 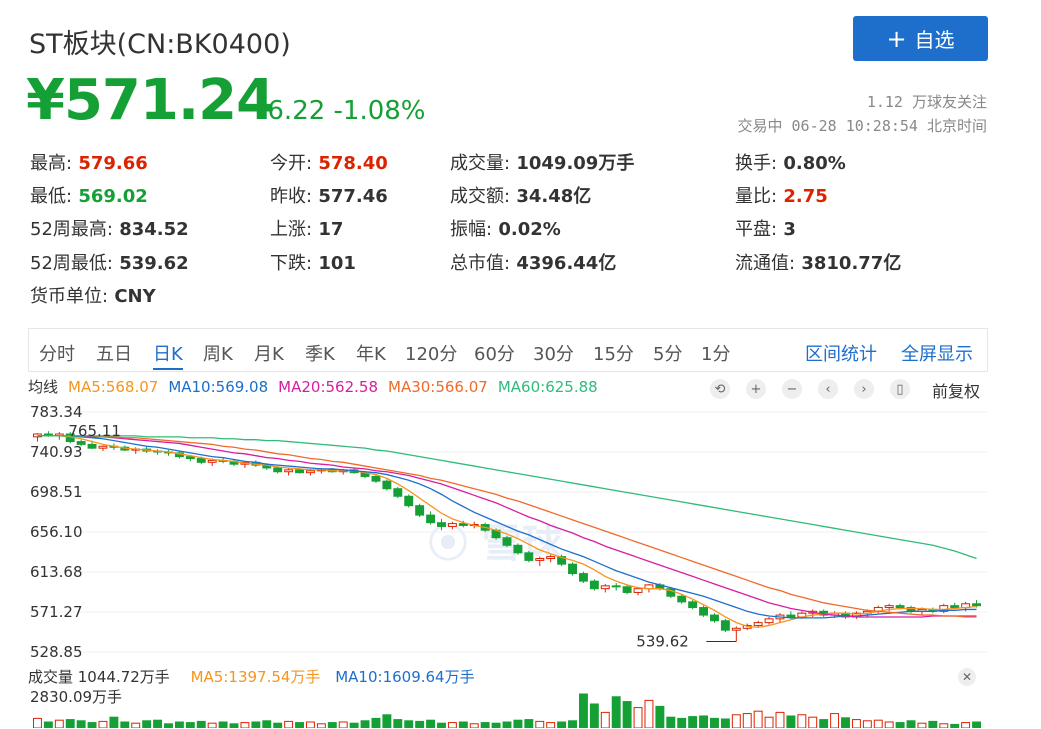 I want to click on volume-max-label: 2830.09万手, so click(x=76, y=697).